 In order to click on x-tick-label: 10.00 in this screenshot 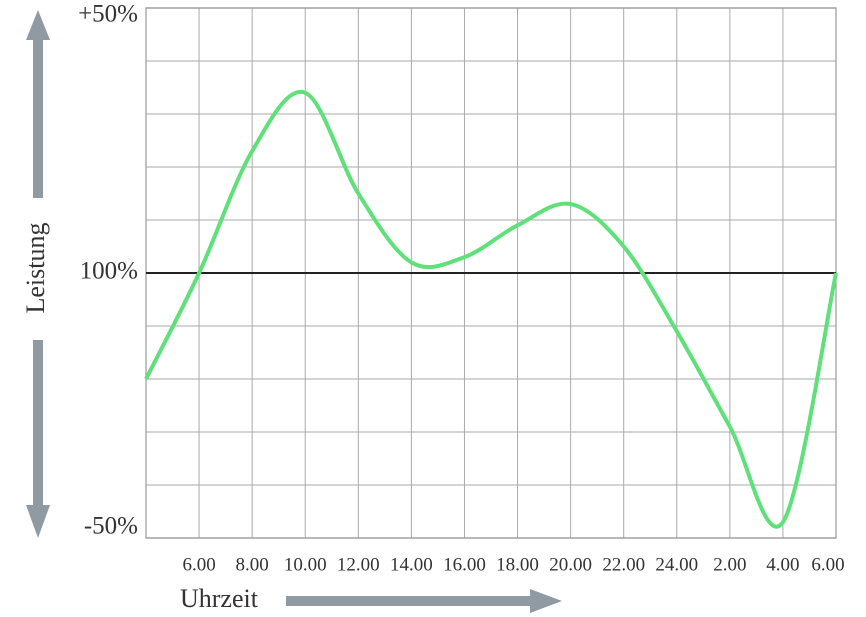, I will do `click(305, 564)`.